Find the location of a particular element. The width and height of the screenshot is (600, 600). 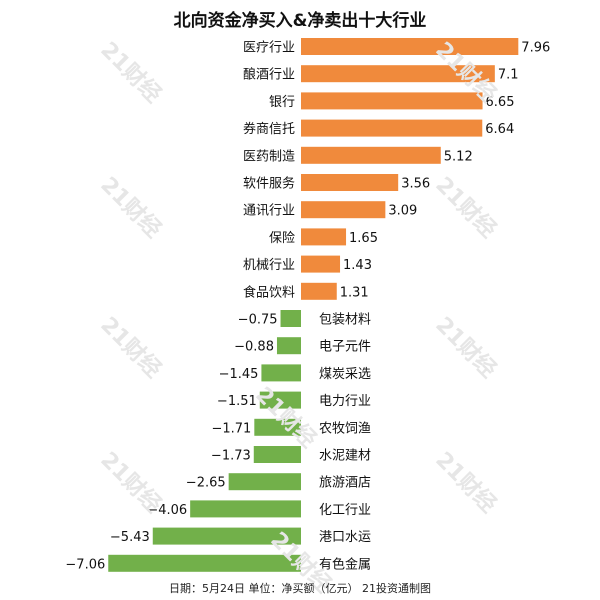

value-label: 7.1 is located at coordinates (508, 75).